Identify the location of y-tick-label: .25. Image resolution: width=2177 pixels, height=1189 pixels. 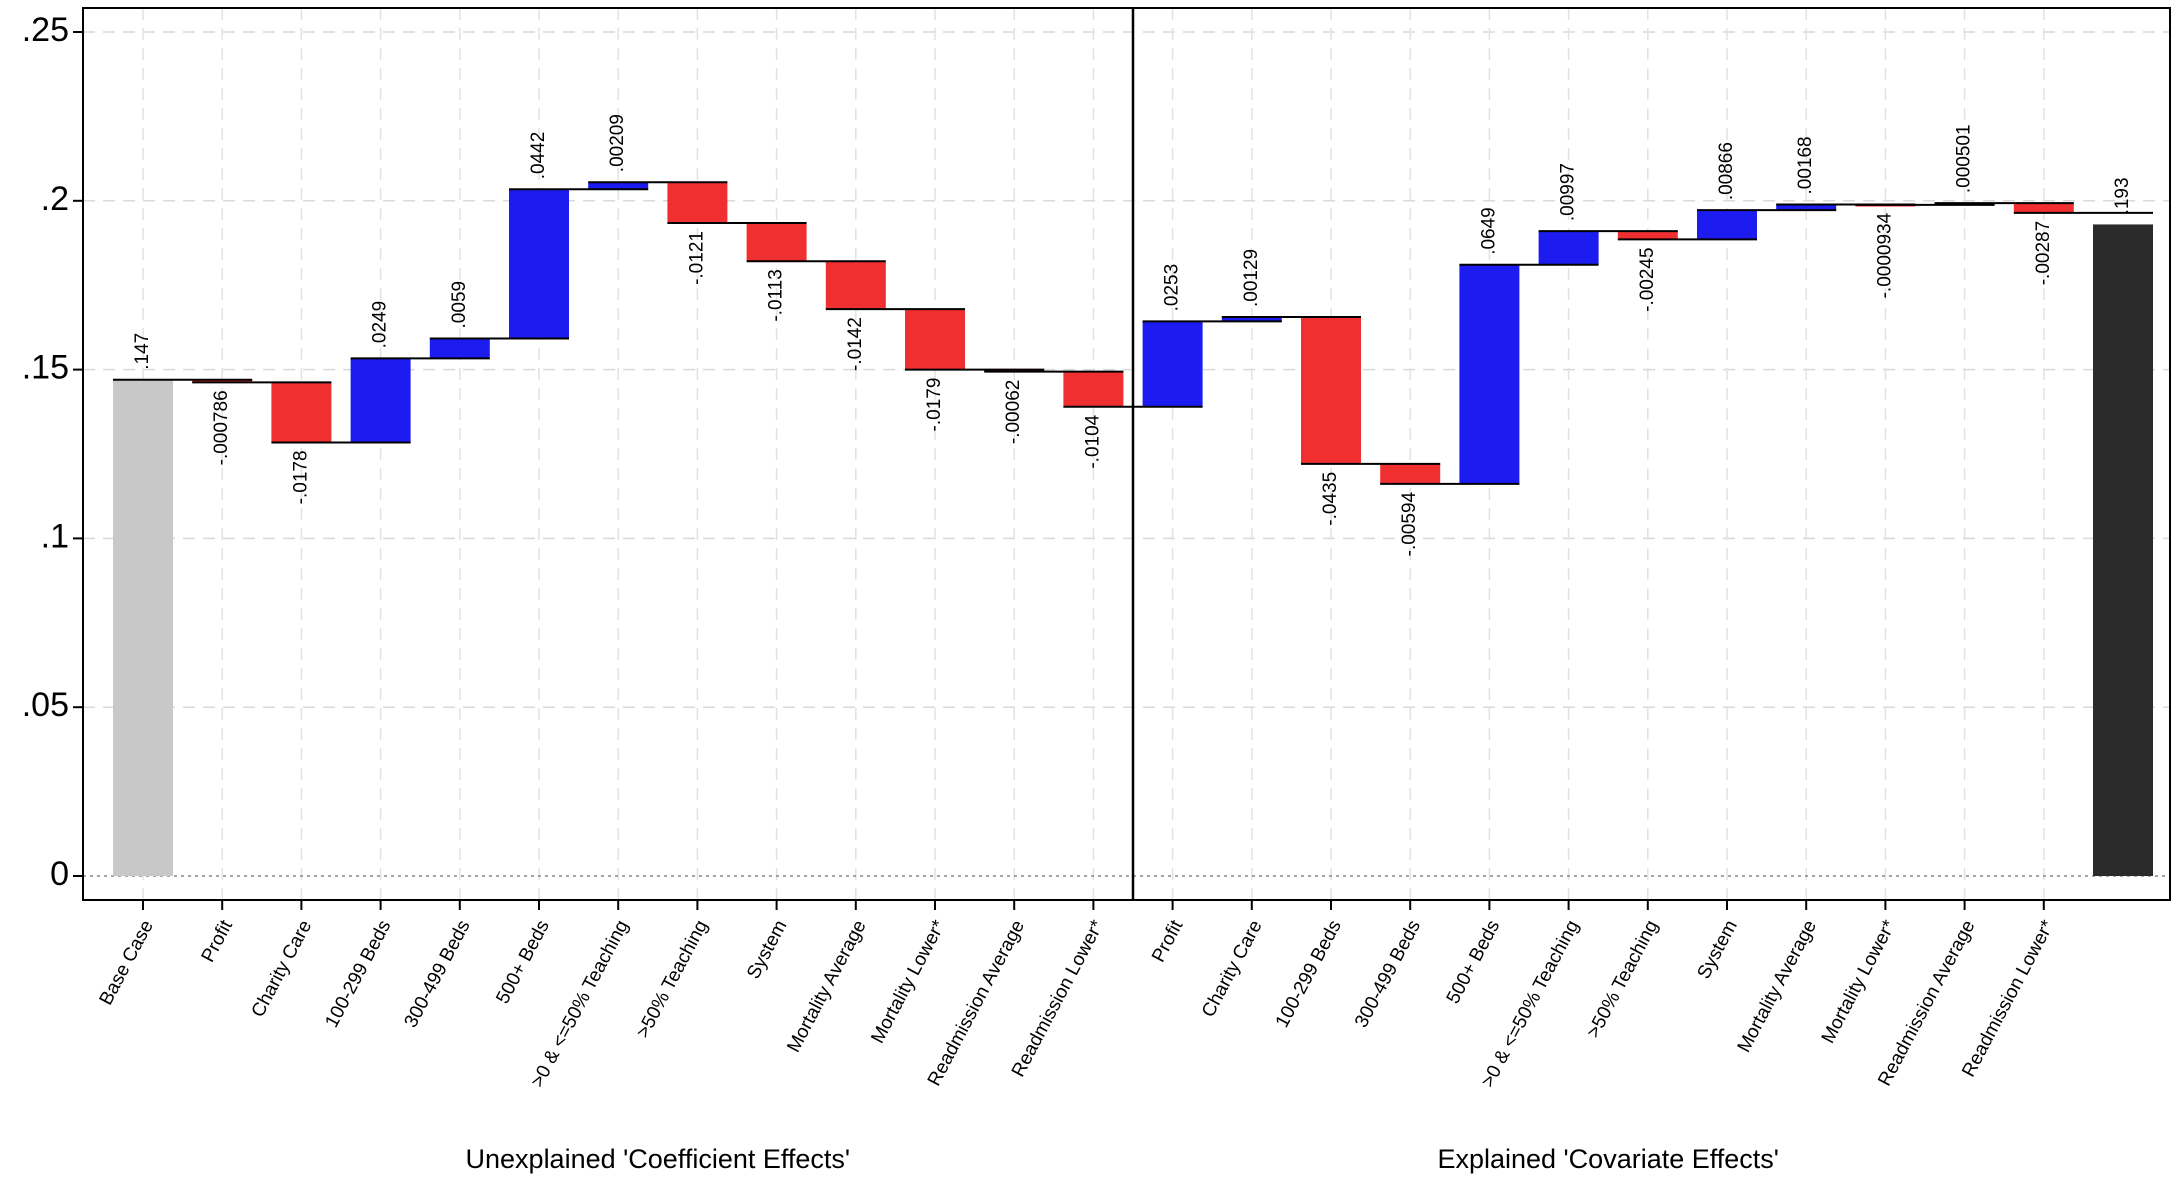
(45, 30).